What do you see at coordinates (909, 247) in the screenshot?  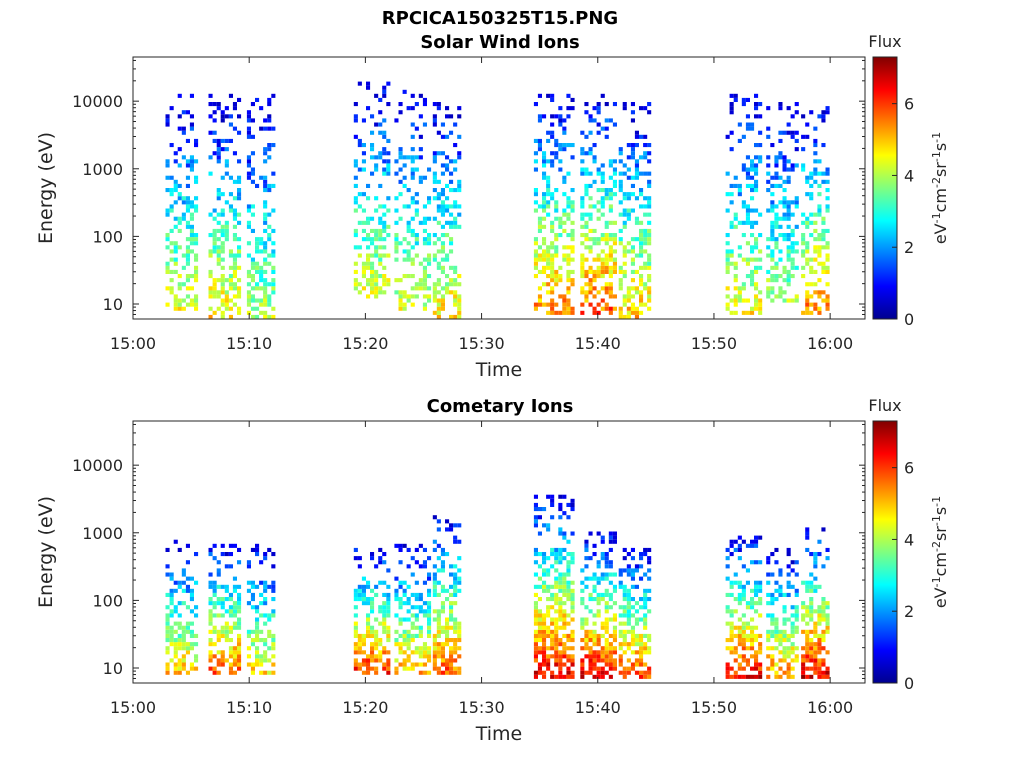 I see `colorbar-tick-label: 2` at bounding box center [909, 247].